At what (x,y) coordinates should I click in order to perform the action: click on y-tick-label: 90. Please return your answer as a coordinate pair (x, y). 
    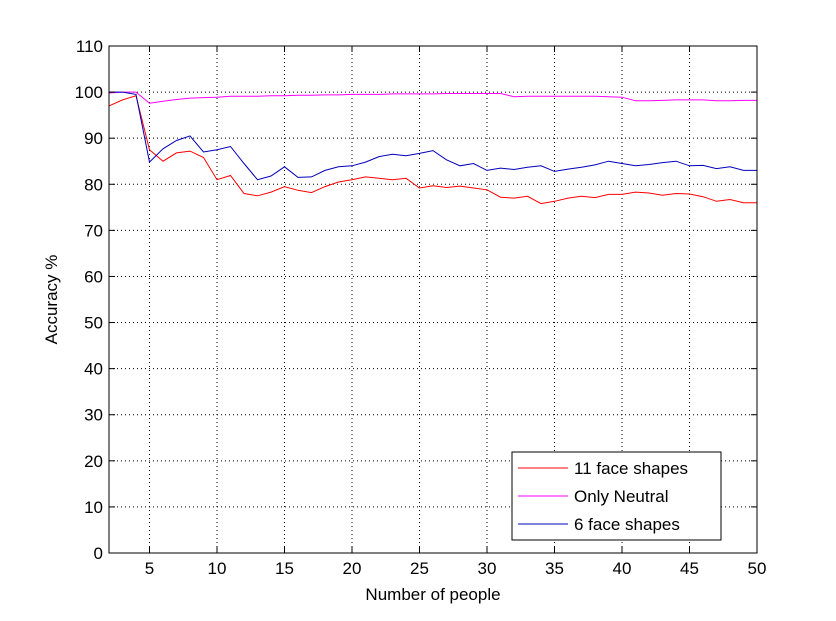
    Looking at the image, I should click on (93, 138).